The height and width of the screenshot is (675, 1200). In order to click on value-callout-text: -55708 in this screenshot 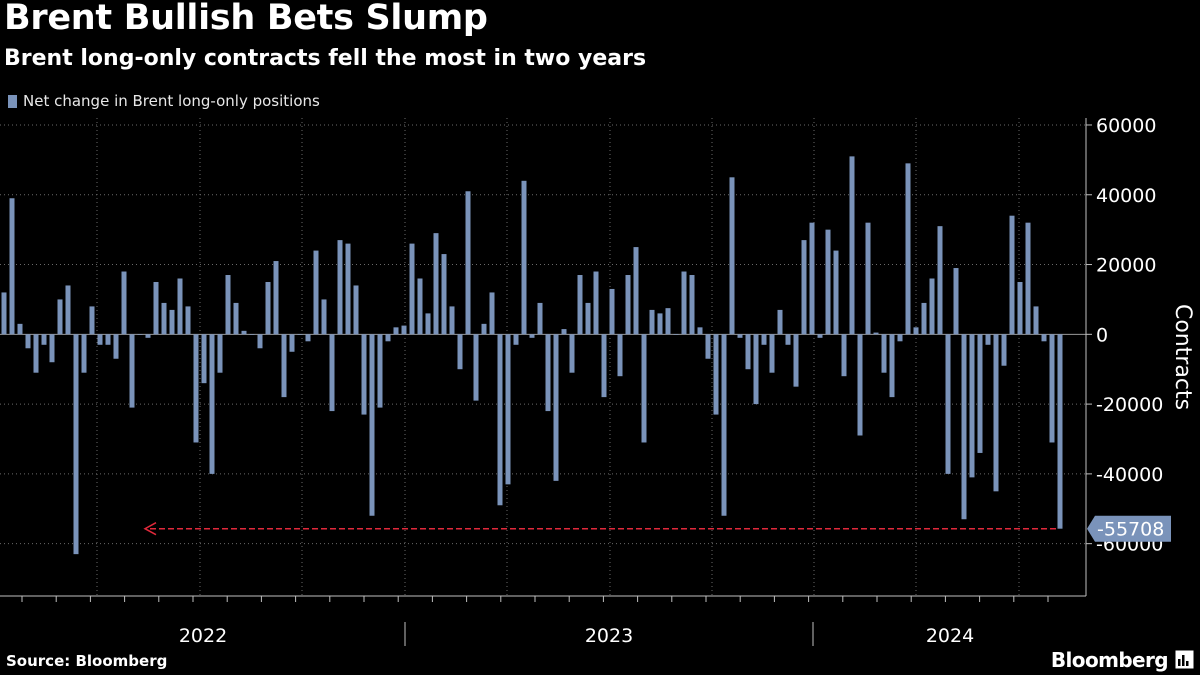, I will do `click(1130, 530)`.